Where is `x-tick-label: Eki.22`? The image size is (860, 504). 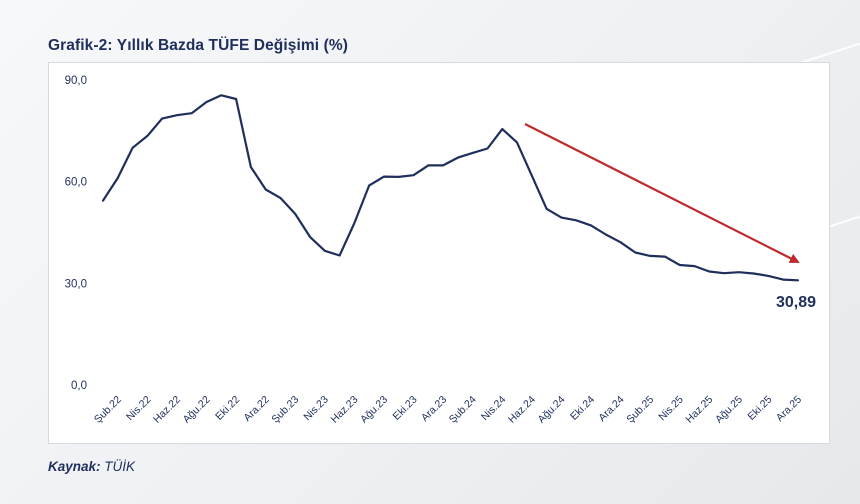 x-tick-label: Eki.22 is located at coordinates (227, 408).